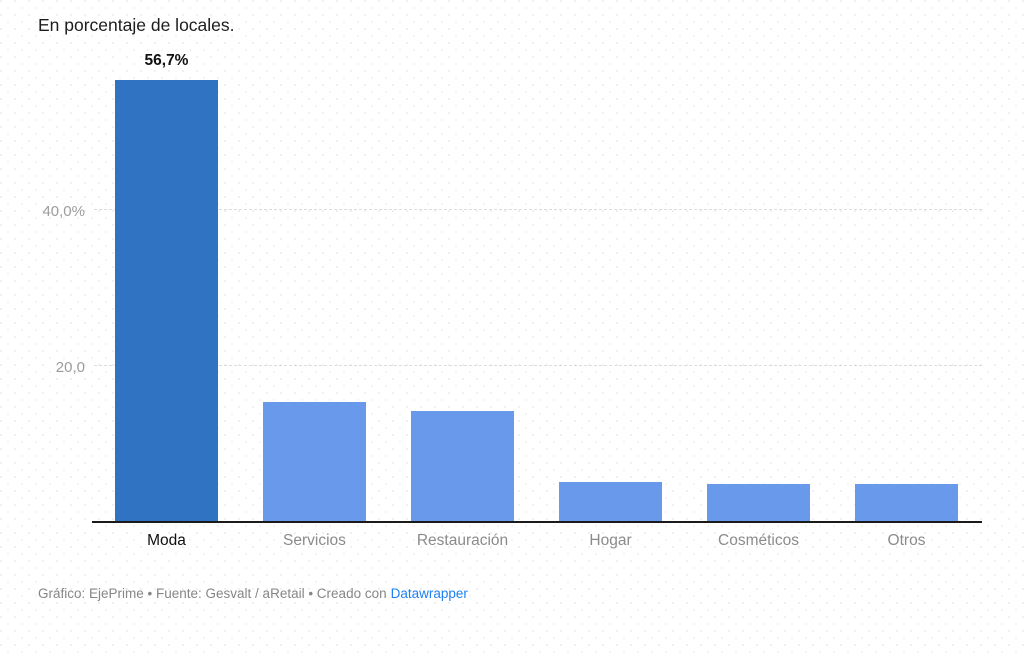 The width and height of the screenshot is (1024, 658). I want to click on bar-moda, so click(166, 300).